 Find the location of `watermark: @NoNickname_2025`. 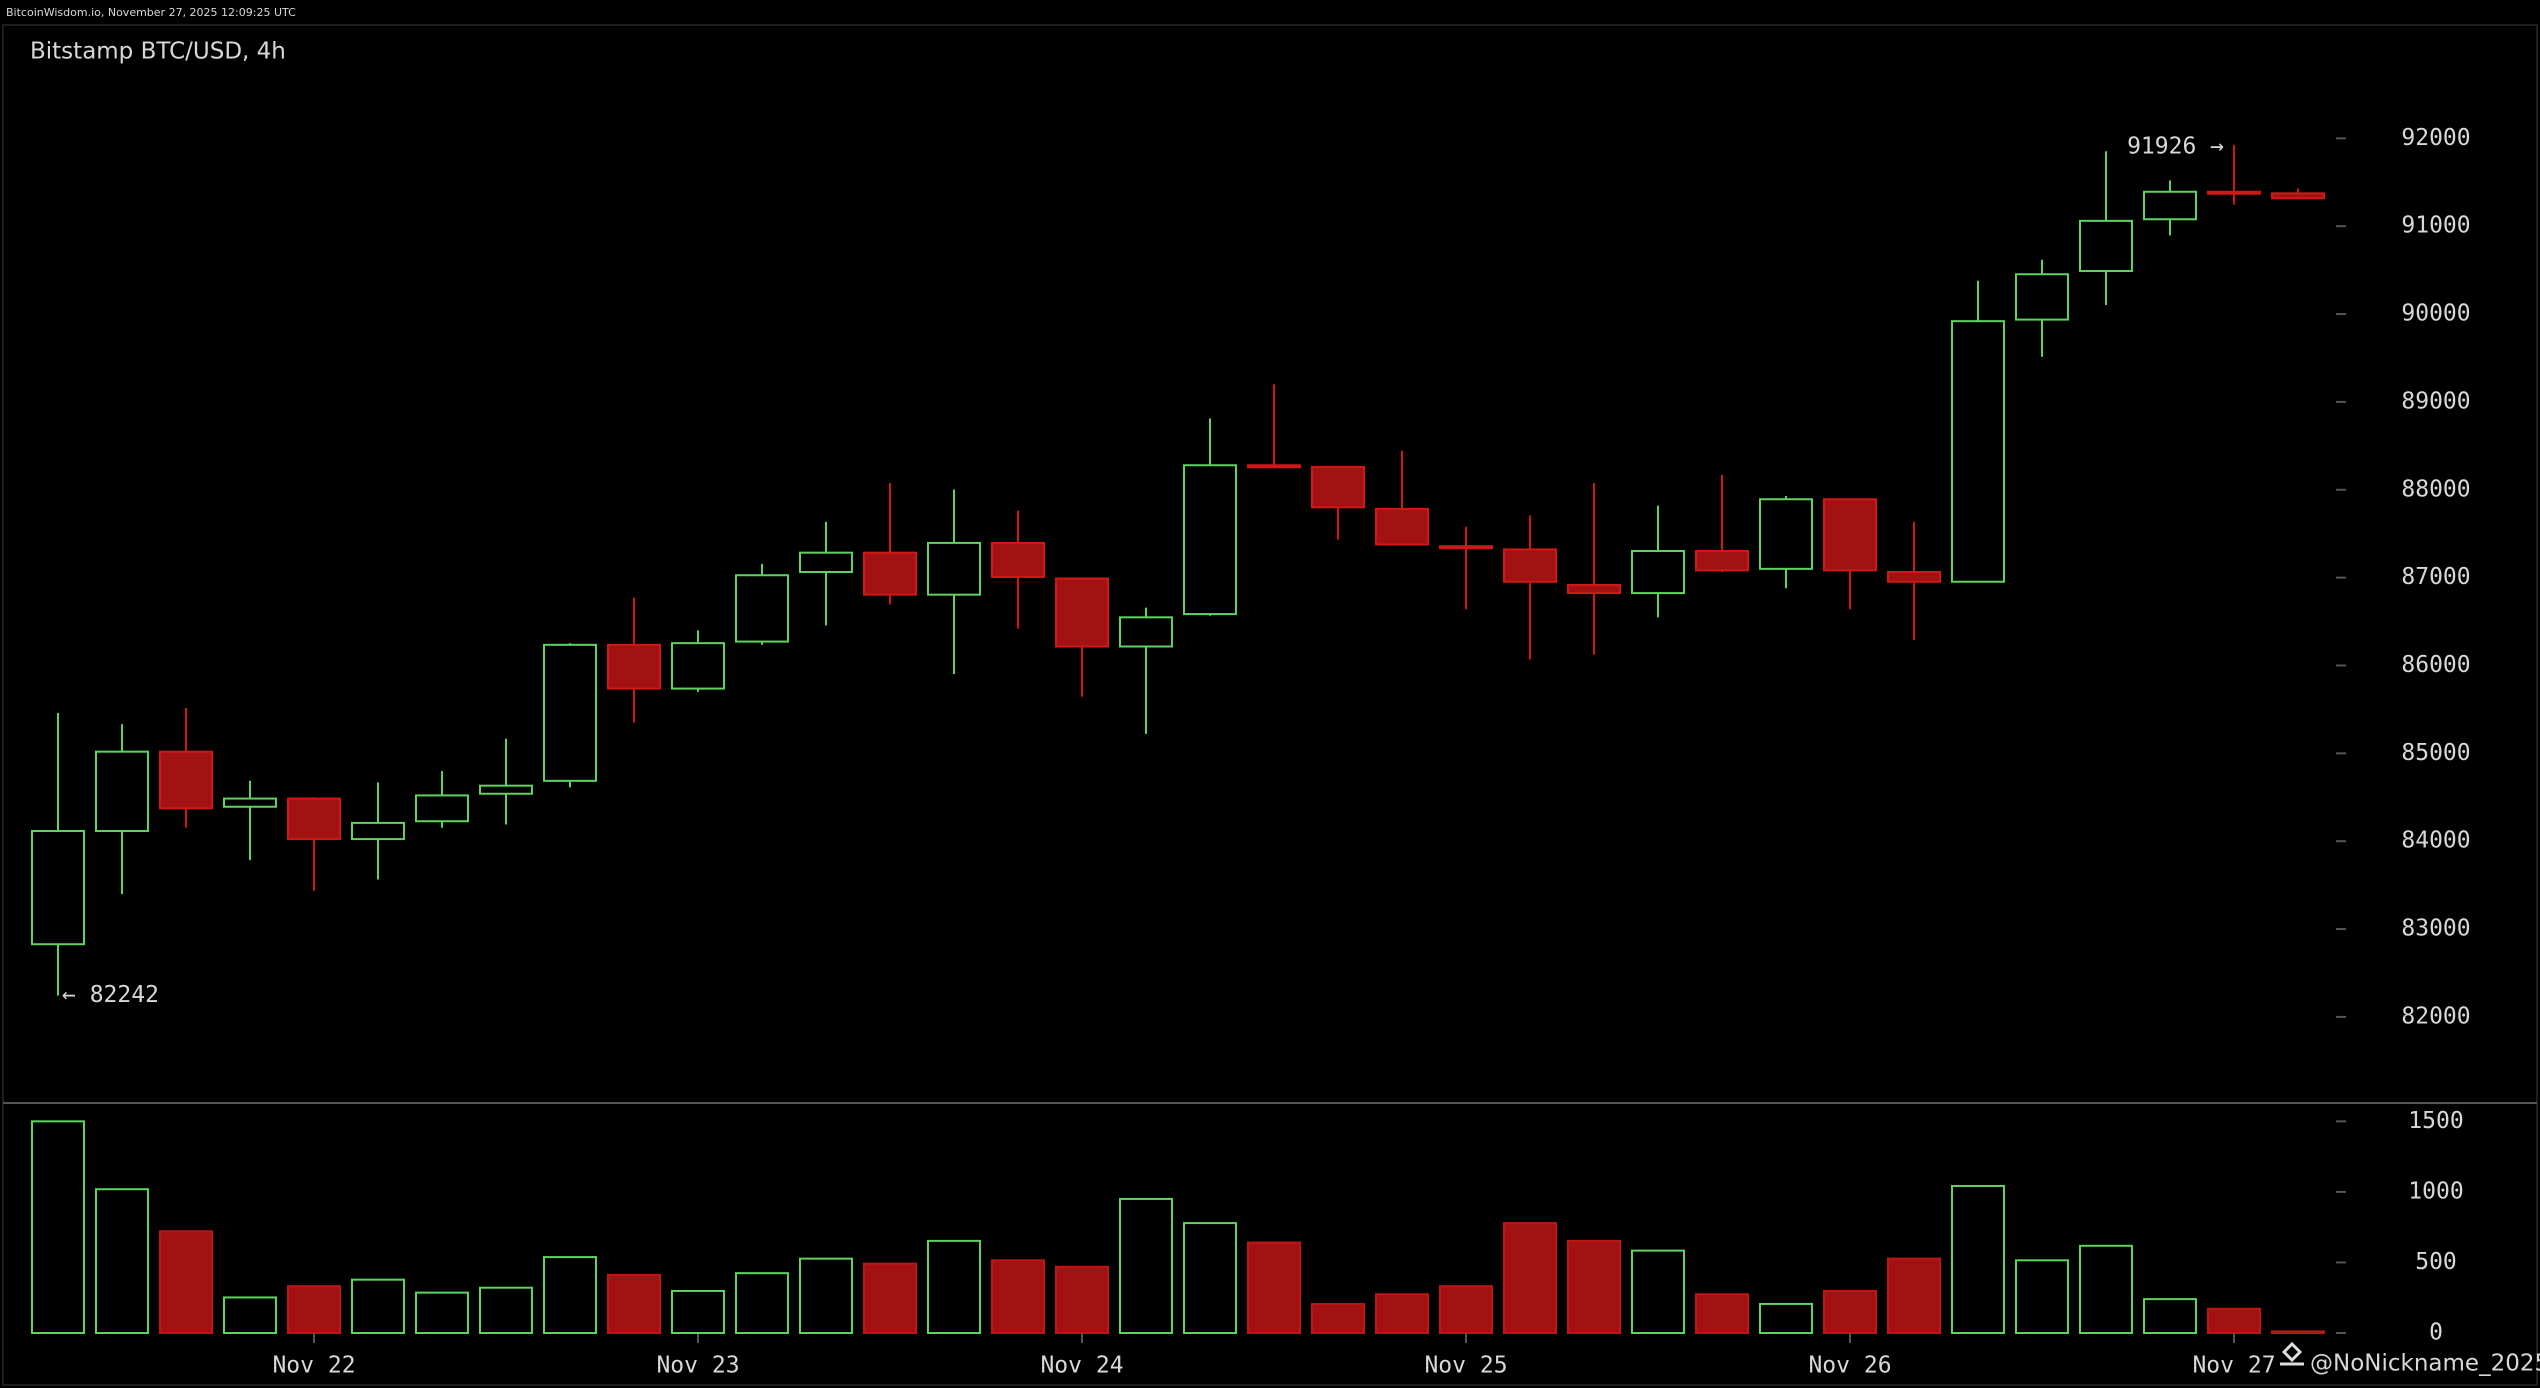

watermark: @NoNickname_2025 is located at coordinates (2410, 1359).